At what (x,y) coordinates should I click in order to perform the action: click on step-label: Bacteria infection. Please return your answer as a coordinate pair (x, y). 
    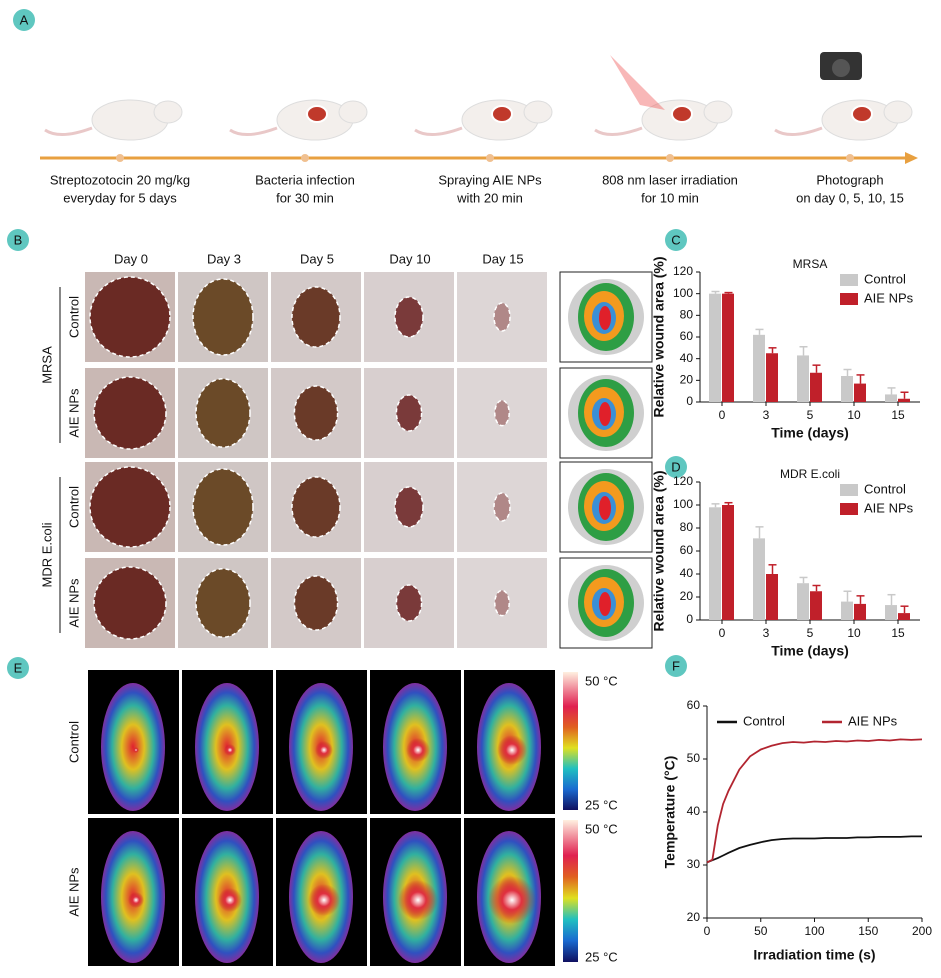
    Looking at the image, I should click on (305, 179).